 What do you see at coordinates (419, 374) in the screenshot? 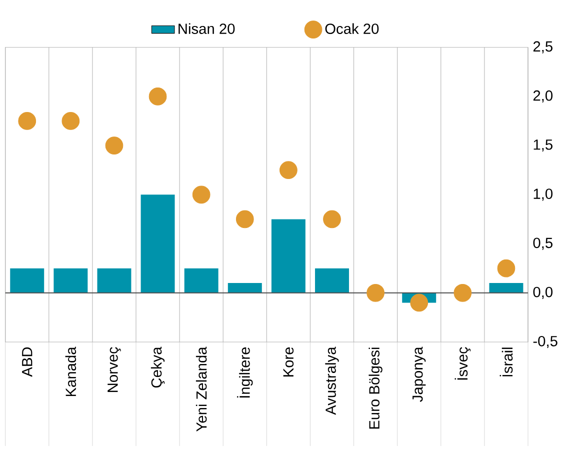
I see `x-tick-label: Japonya` at bounding box center [419, 374].